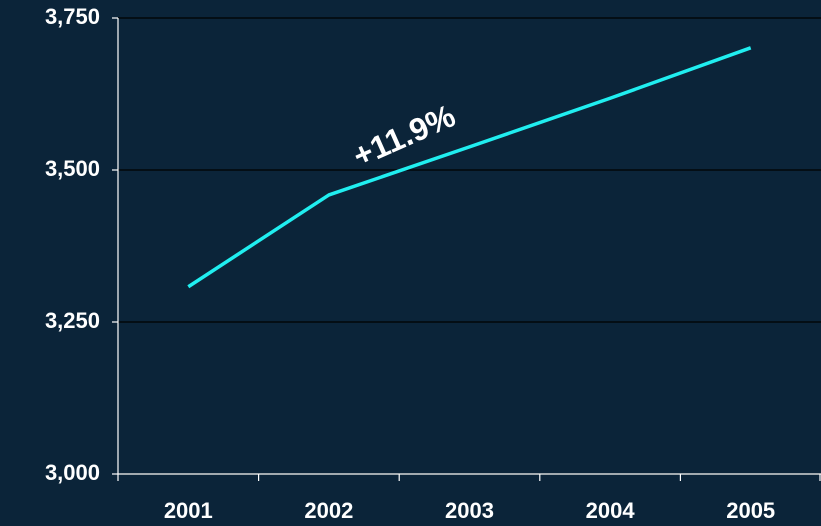 This screenshot has width=821, height=526. What do you see at coordinates (72, 16) in the screenshot?
I see `y-tick-label: 3,750` at bounding box center [72, 16].